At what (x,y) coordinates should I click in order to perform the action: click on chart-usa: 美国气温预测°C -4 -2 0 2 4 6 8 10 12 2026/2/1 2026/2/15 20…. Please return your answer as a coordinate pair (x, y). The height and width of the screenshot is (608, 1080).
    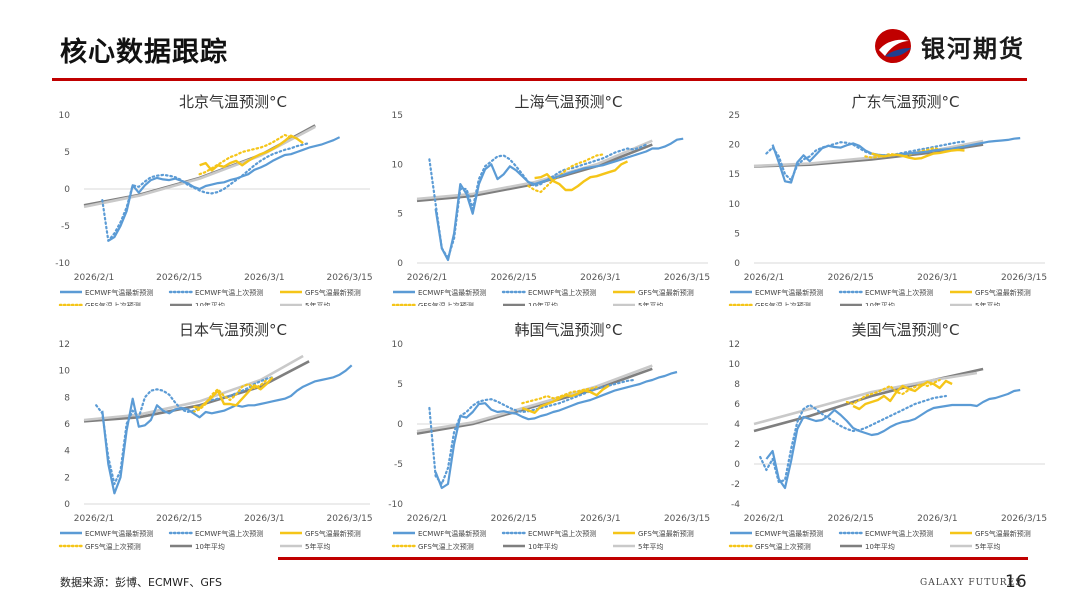
    Looking at the image, I should click on (888, 436).